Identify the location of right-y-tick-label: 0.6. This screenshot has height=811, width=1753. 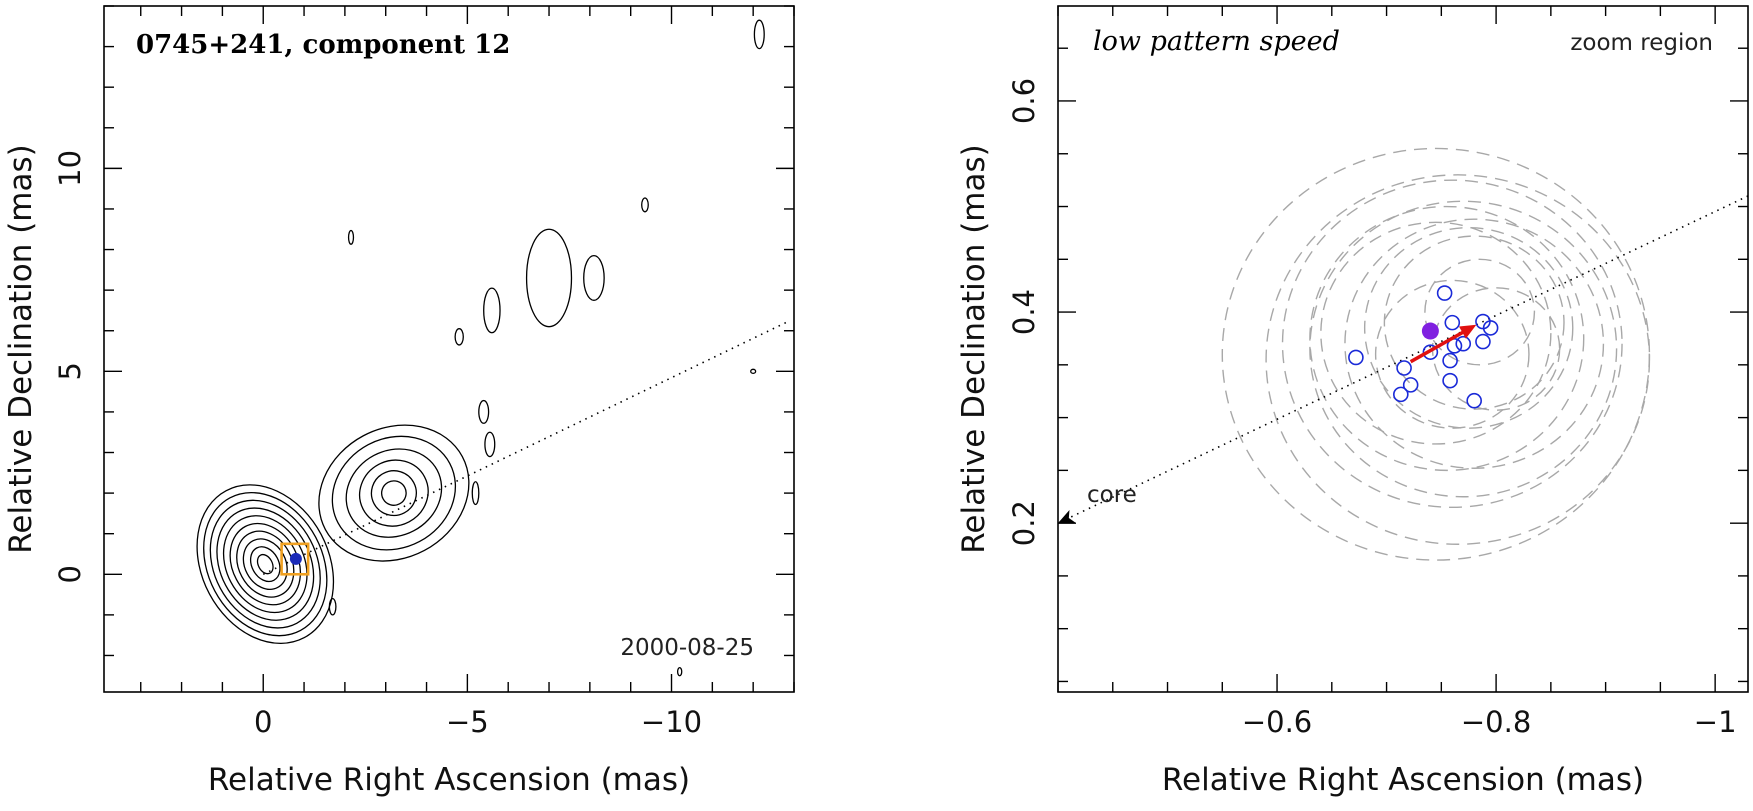
(1024, 101).